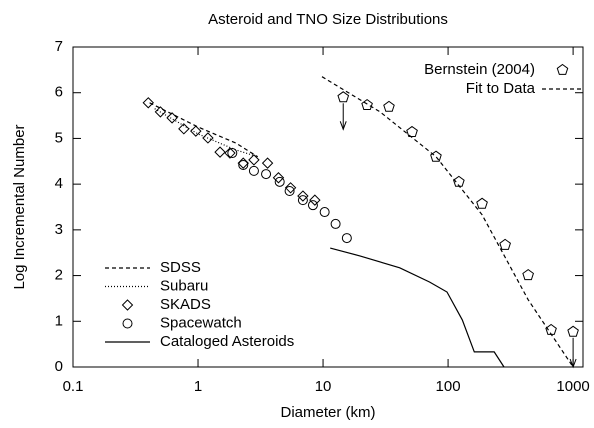  I want to click on legend-label: Fit to Data, so click(501, 88).